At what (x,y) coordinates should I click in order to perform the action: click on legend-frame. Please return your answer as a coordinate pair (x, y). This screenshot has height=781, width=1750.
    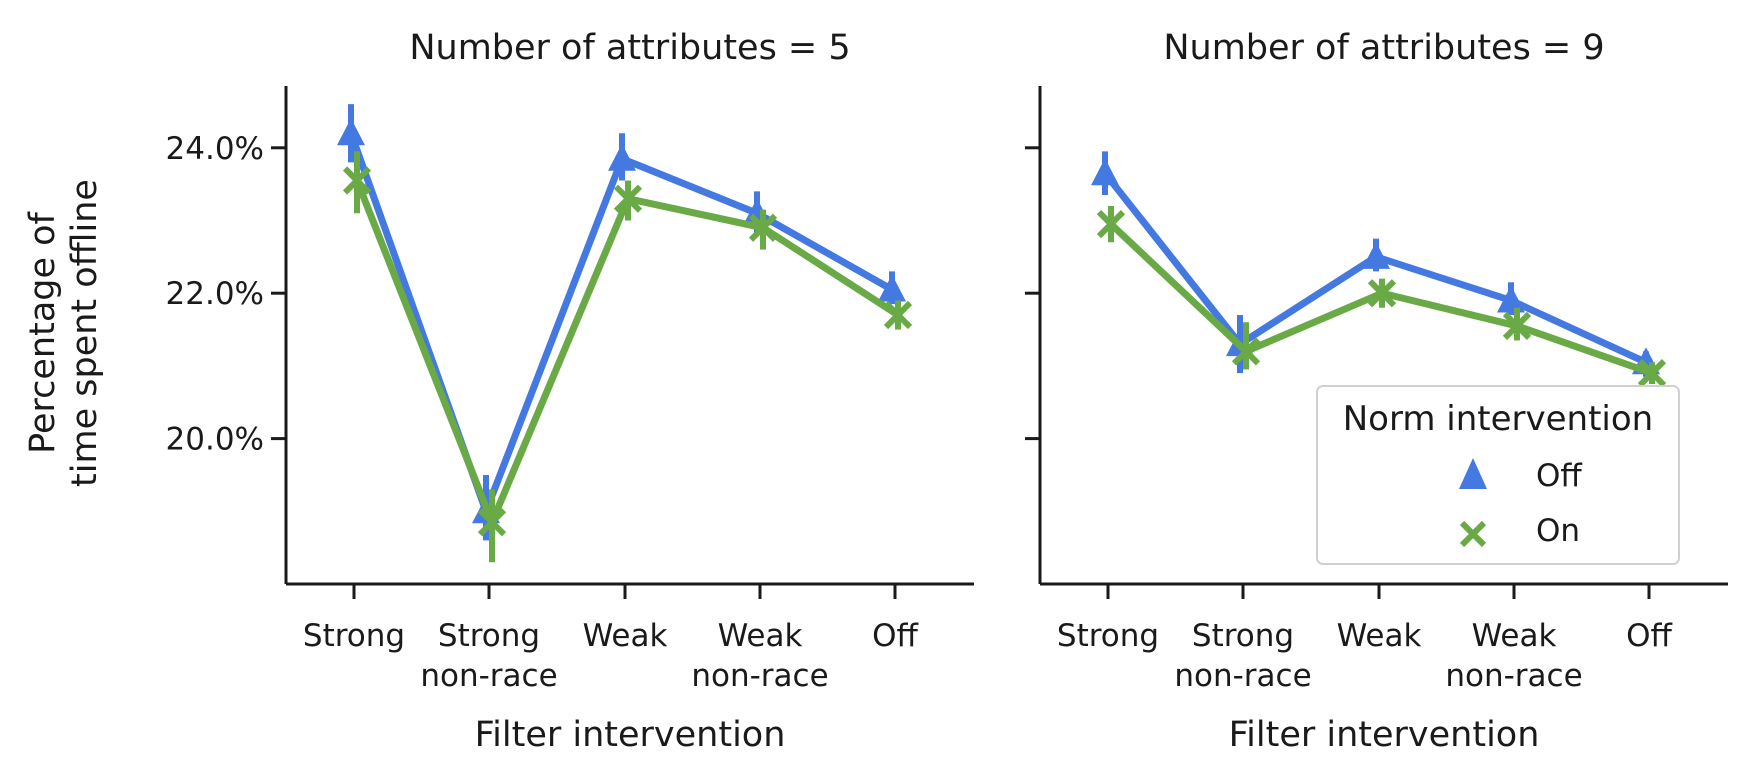
    Looking at the image, I should click on (1498, 475).